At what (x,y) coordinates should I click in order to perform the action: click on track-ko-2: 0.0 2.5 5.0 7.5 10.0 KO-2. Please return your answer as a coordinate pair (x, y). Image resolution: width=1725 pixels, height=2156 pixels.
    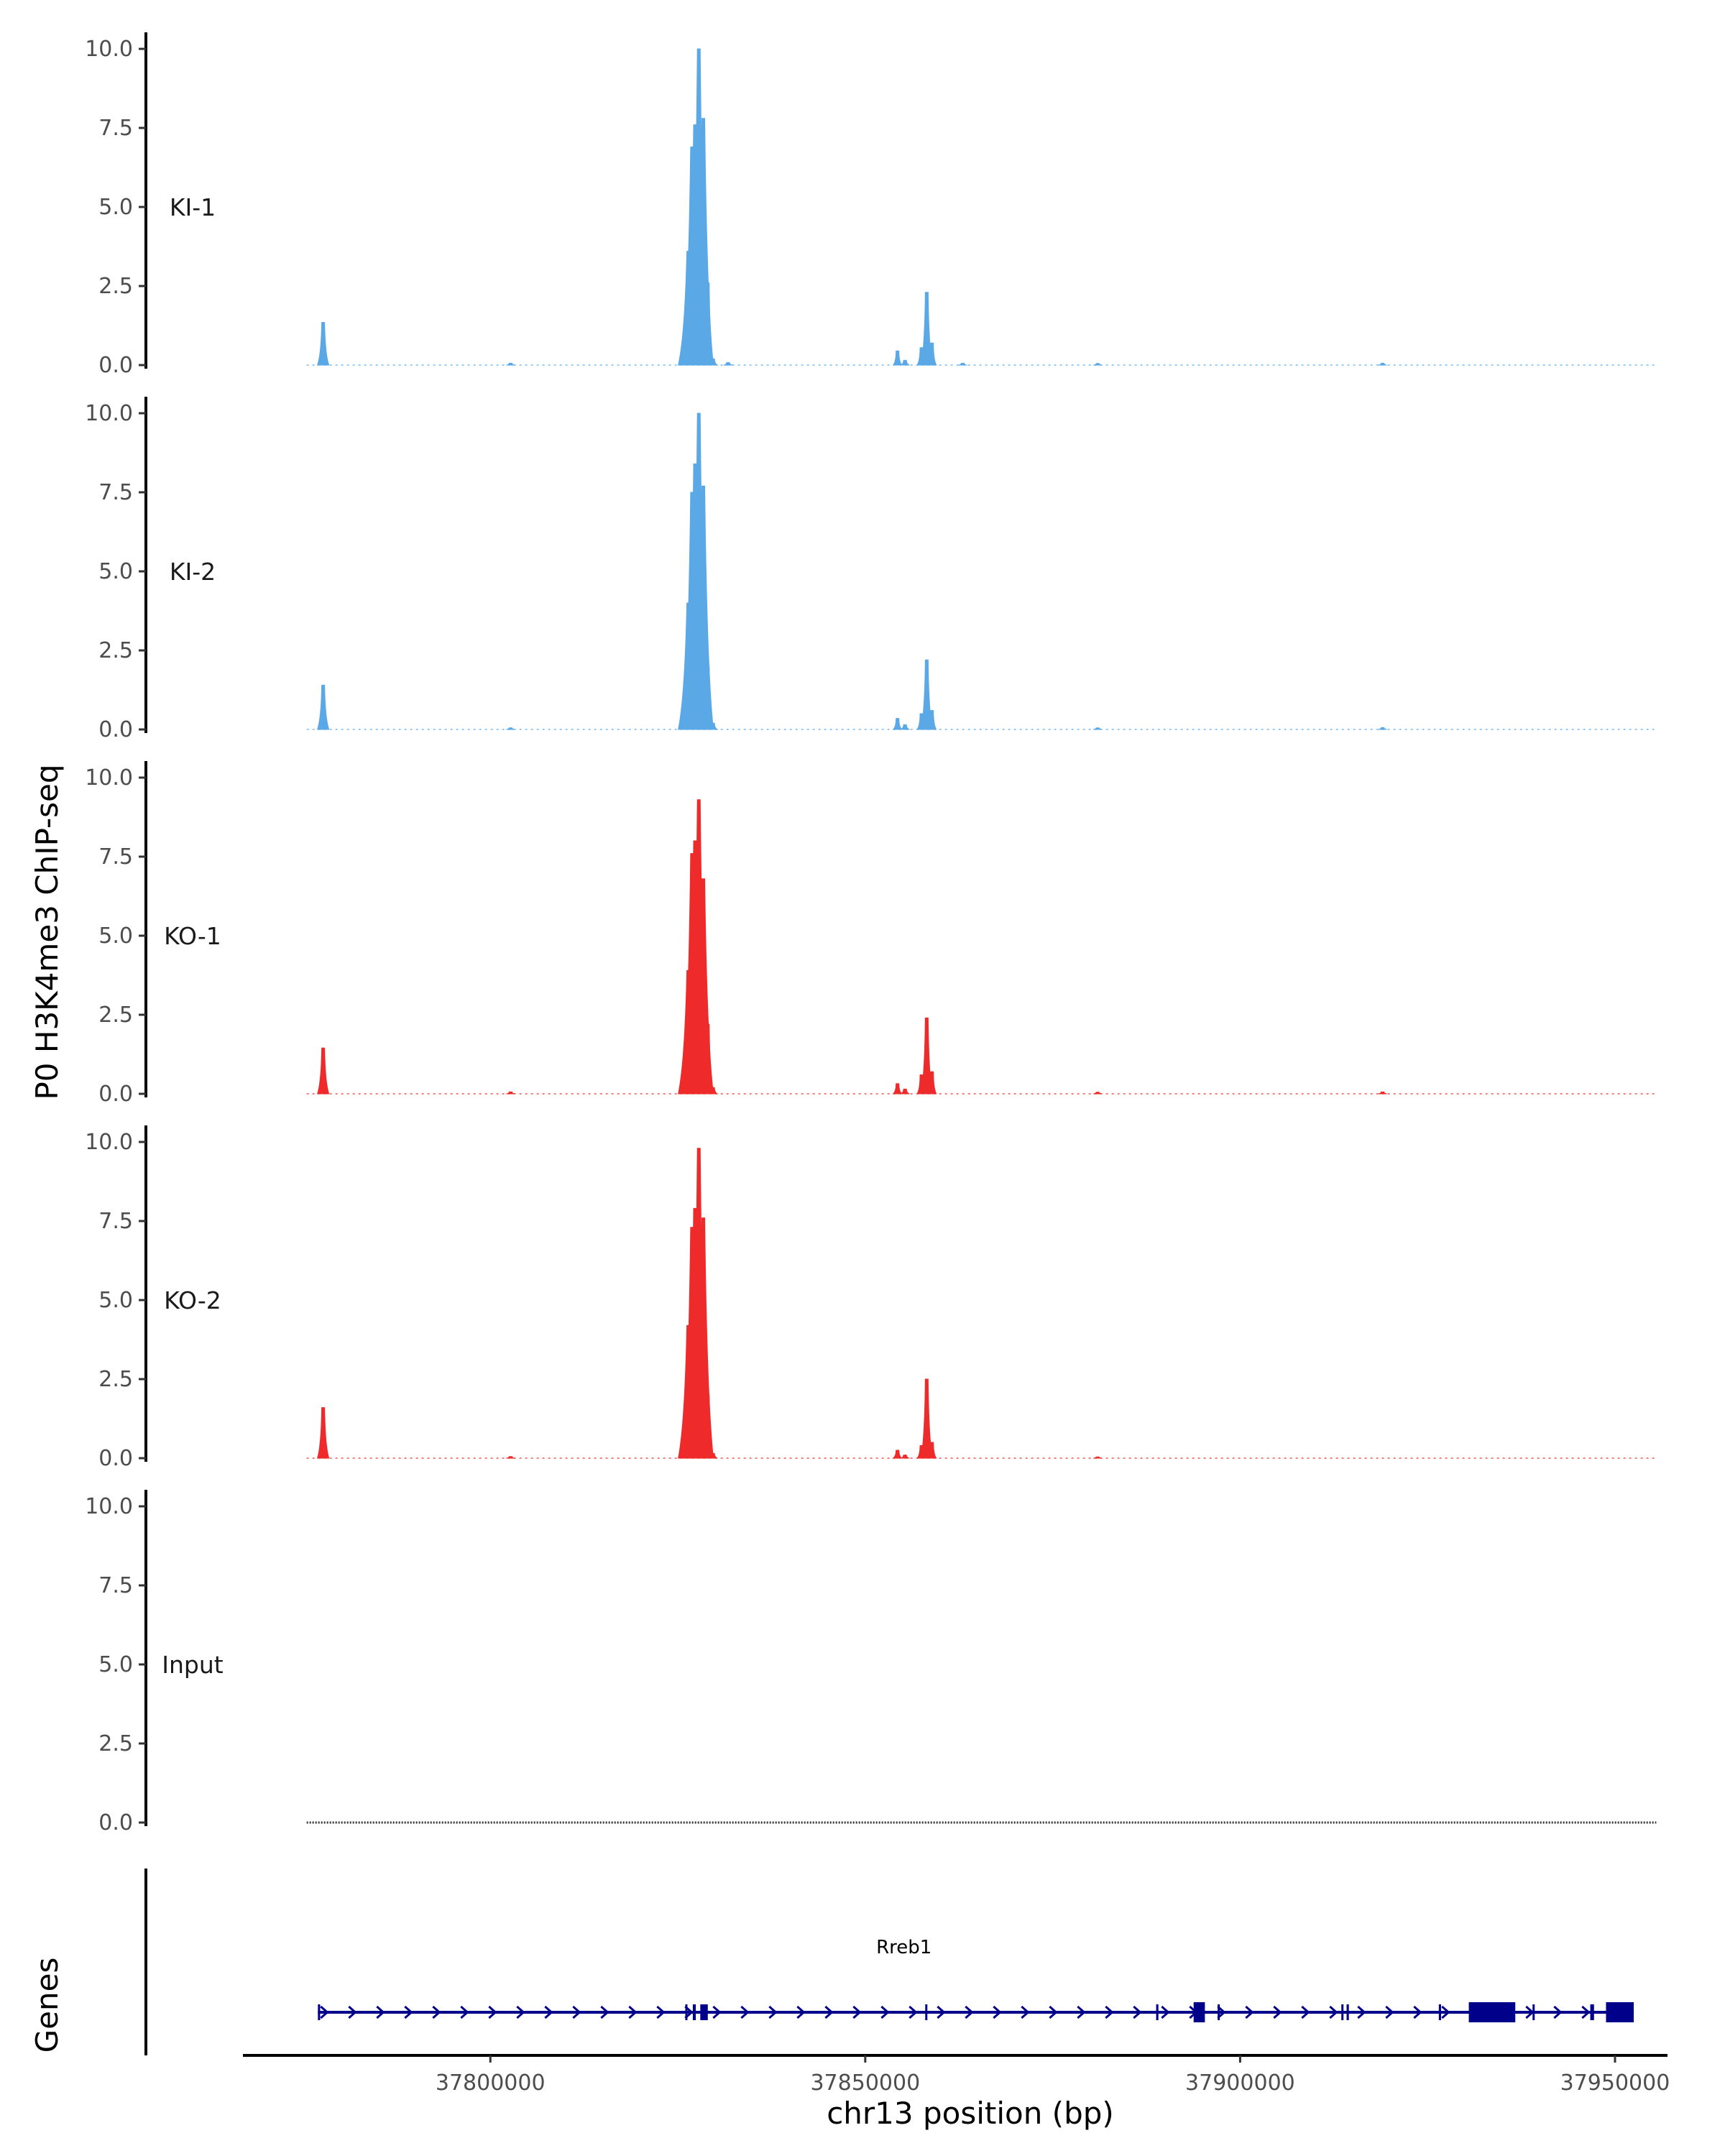
    Looking at the image, I should click on (871, 1298).